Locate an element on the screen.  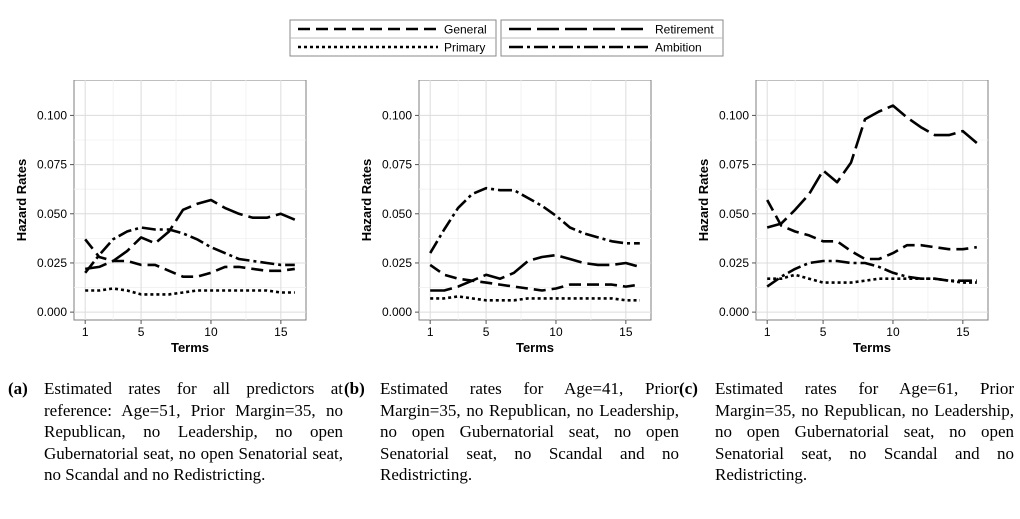
plot-area-b is located at coordinates (535, 200).